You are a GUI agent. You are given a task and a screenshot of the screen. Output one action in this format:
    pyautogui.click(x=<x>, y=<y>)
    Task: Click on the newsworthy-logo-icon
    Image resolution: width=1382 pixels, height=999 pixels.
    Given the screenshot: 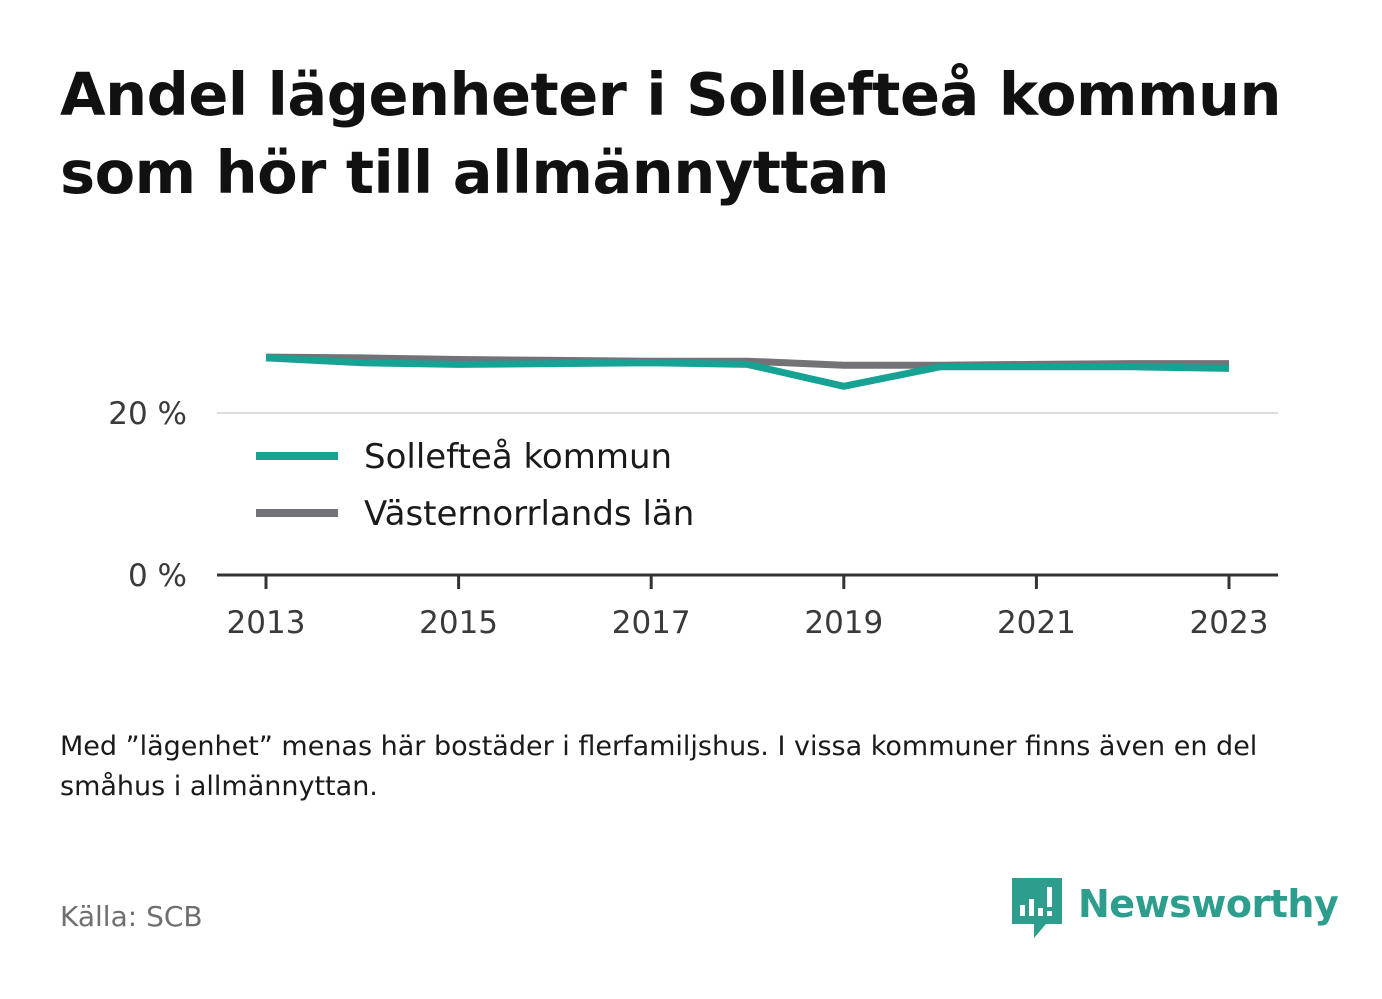 What is the action you would take?
    pyautogui.click(x=1037, y=908)
    